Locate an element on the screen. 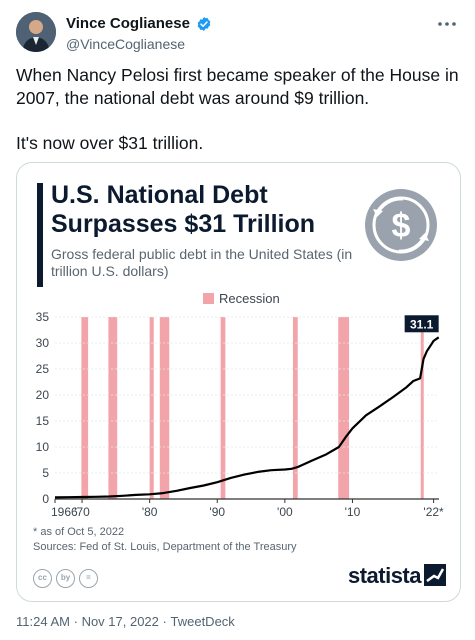  attribution-icon: by is located at coordinates (65, 578).